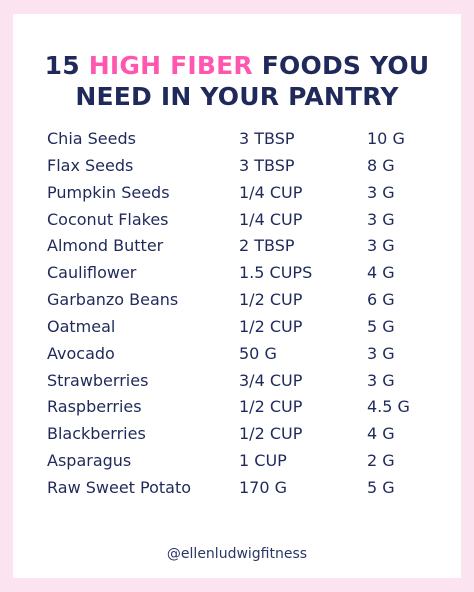  I want to click on list-item: Chia Seeds 3 TBSP 10 G, so click(247, 139).